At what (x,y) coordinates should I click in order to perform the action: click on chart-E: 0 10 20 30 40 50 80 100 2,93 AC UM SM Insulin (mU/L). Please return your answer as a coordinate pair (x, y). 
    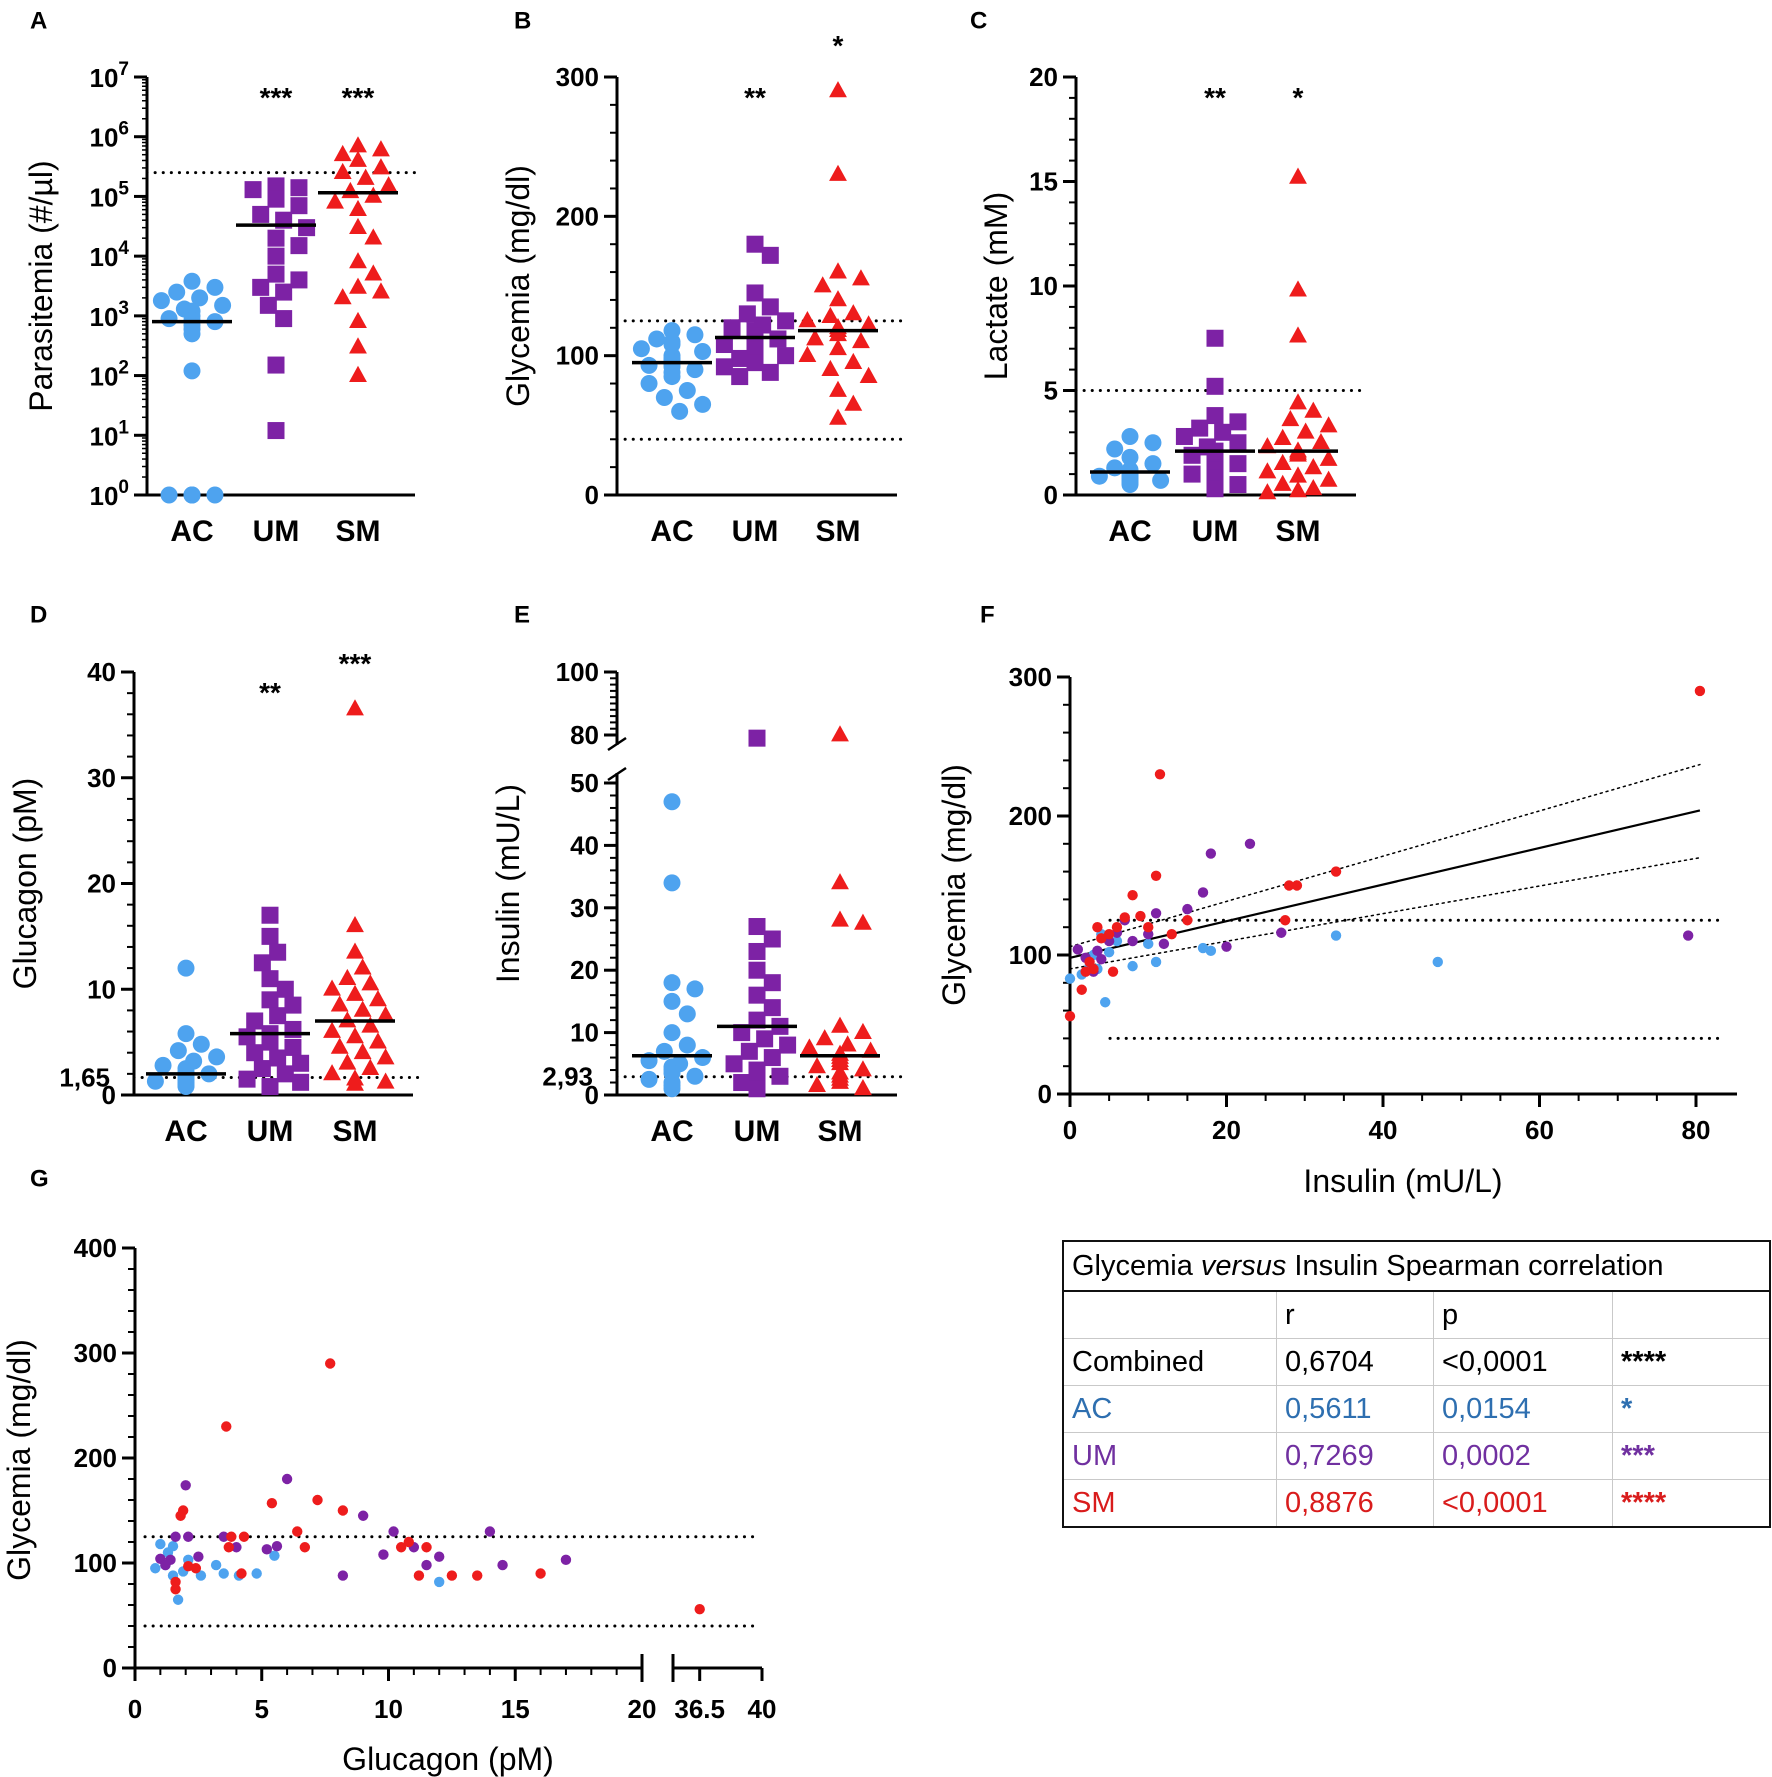
    Looking at the image, I should click on (697, 902).